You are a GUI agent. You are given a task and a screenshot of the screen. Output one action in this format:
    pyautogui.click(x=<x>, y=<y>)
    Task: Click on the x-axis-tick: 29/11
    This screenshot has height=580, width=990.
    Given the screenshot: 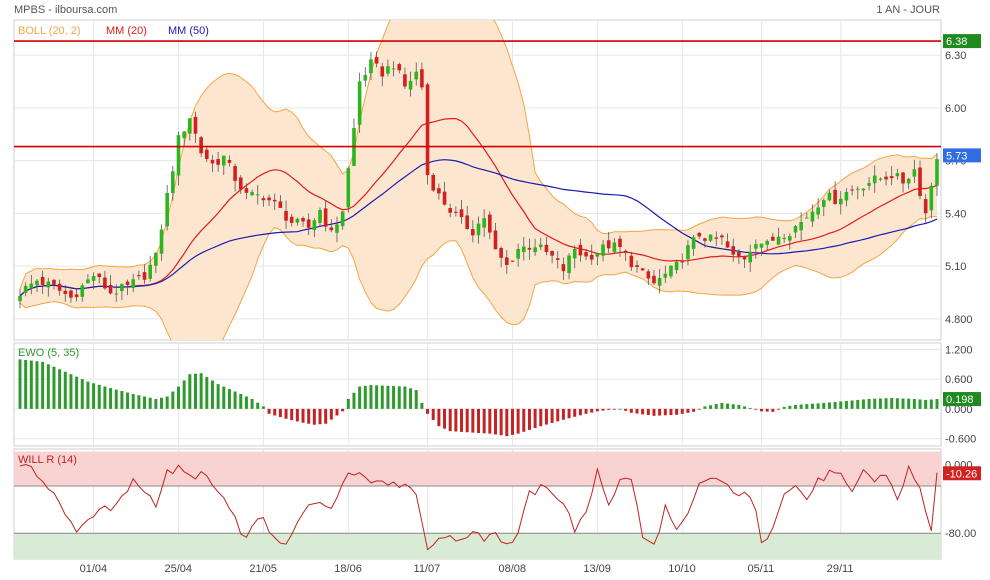 What is the action you would take?
    pyautogui.click(x=840, y=569)
    